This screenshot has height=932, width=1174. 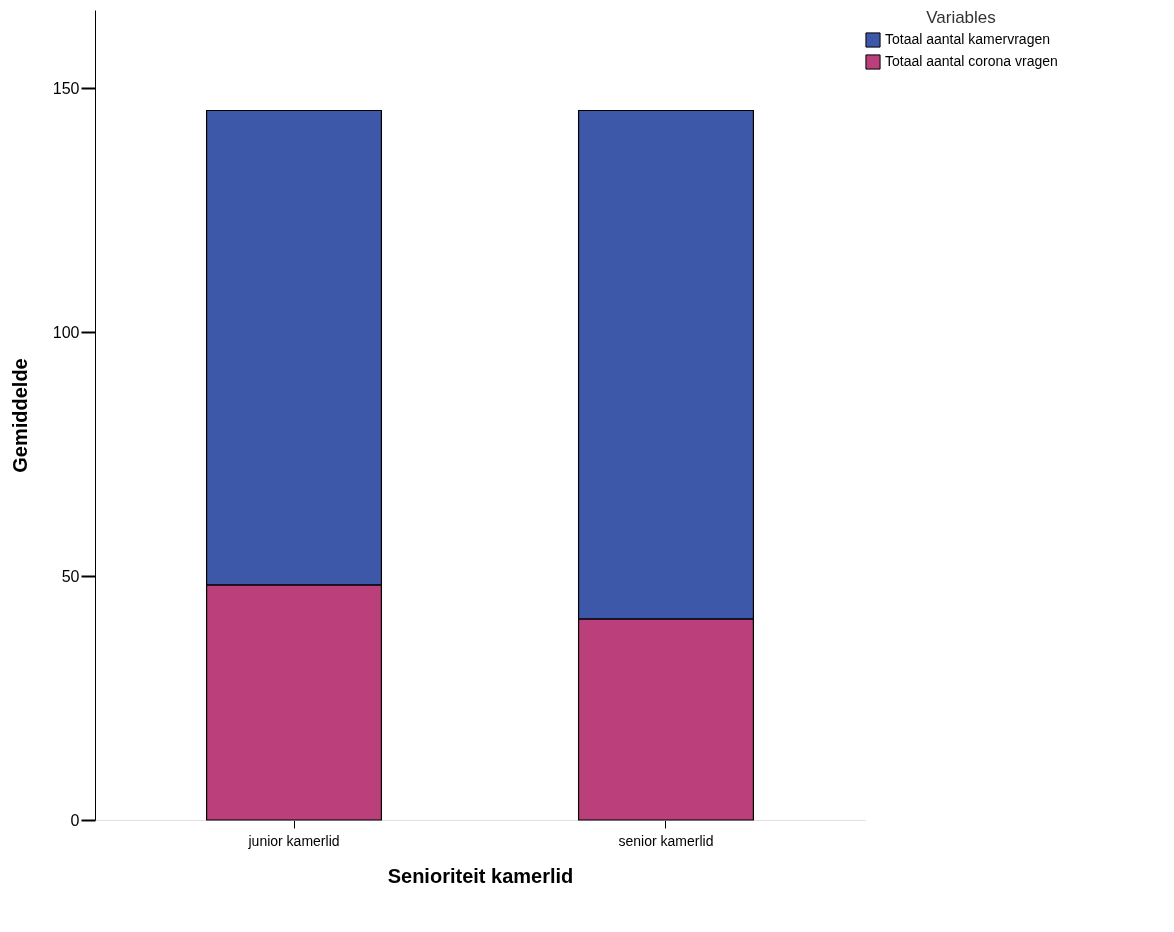 What do you see at coordinates (961, 17) in the screenshot?
I see `legend-title: Variables` at bounding box center [961, 17].